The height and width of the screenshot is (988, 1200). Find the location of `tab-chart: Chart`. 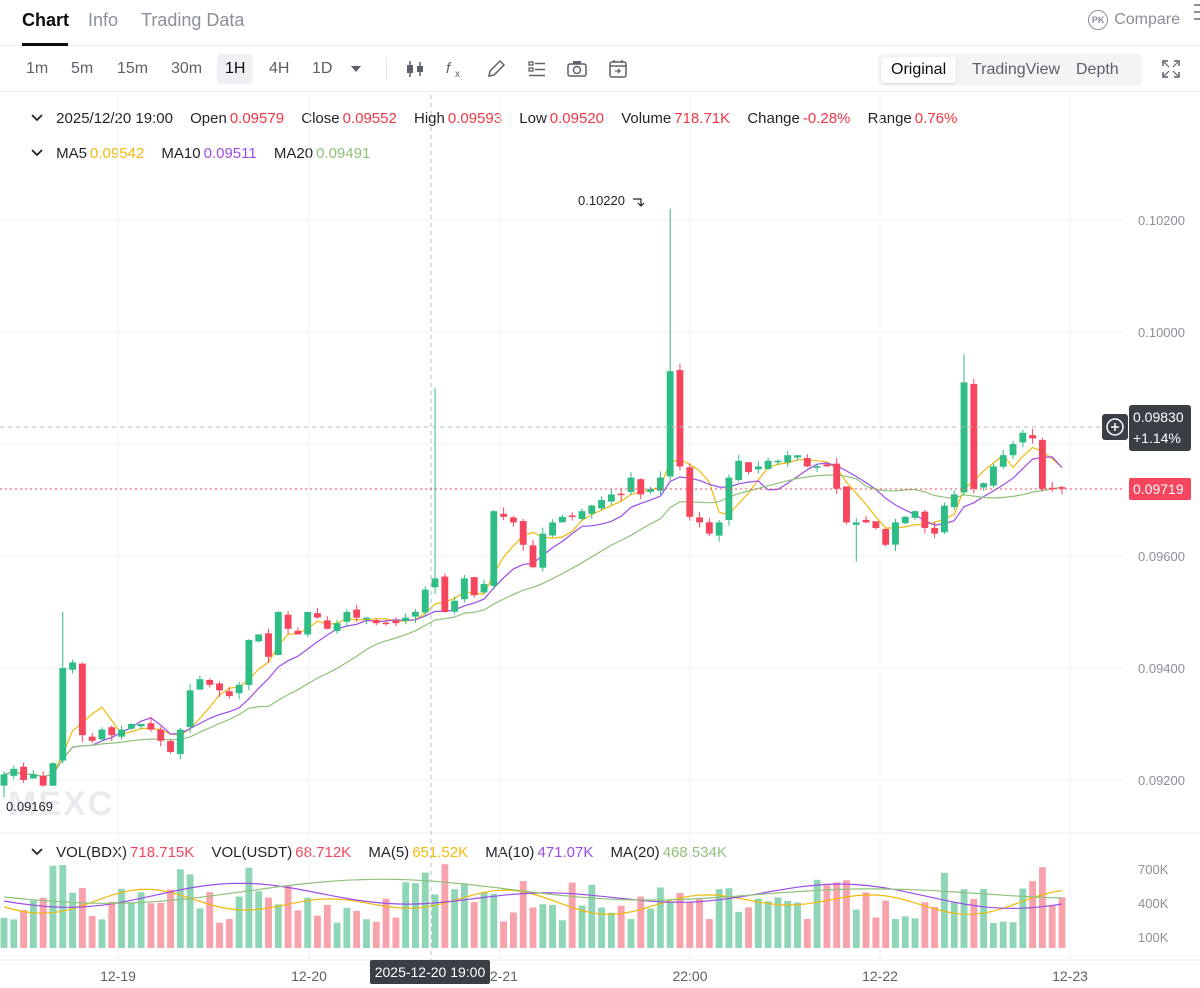

tab-chart: Chart is located at coordinates (46, 20).